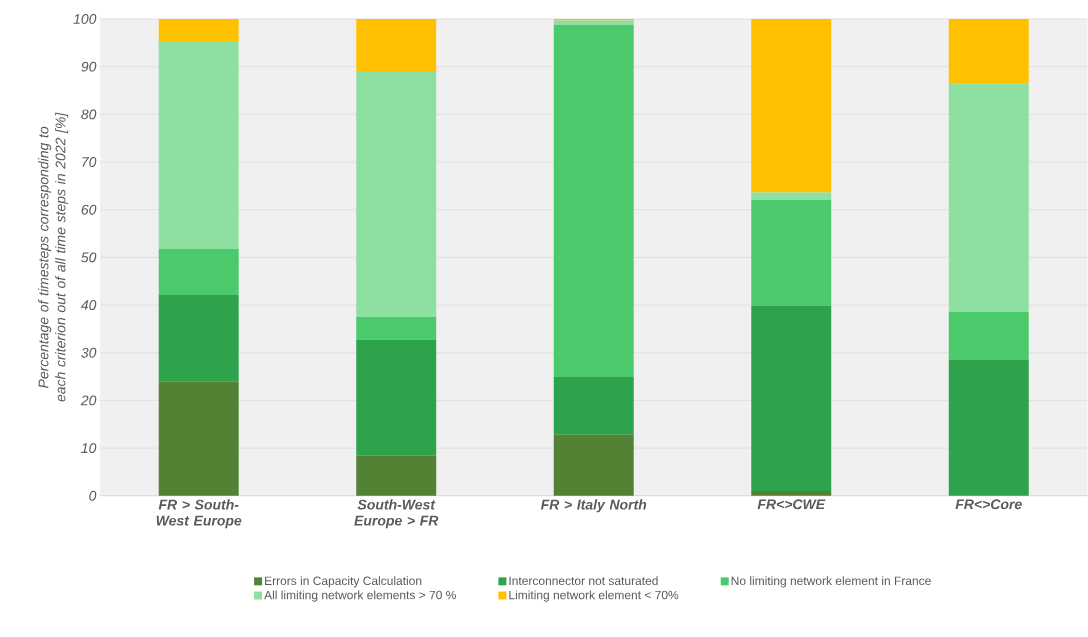  I want to click on x-tick-label: FR > South-West Europe, so click(199, 514).